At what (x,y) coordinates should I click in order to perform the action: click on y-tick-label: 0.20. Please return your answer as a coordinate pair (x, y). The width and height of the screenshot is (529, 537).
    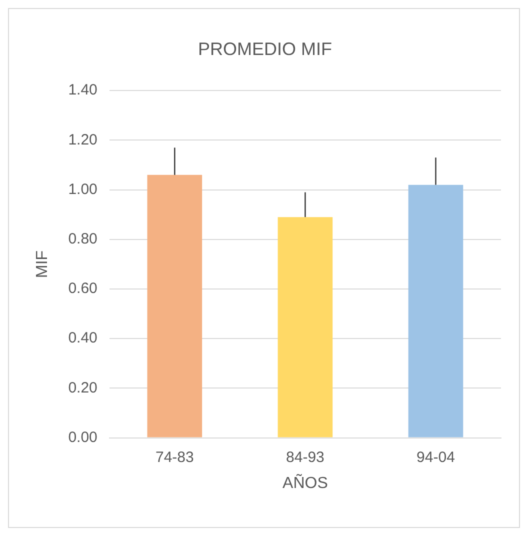
    Looking at the image, I should click on (83, 387).